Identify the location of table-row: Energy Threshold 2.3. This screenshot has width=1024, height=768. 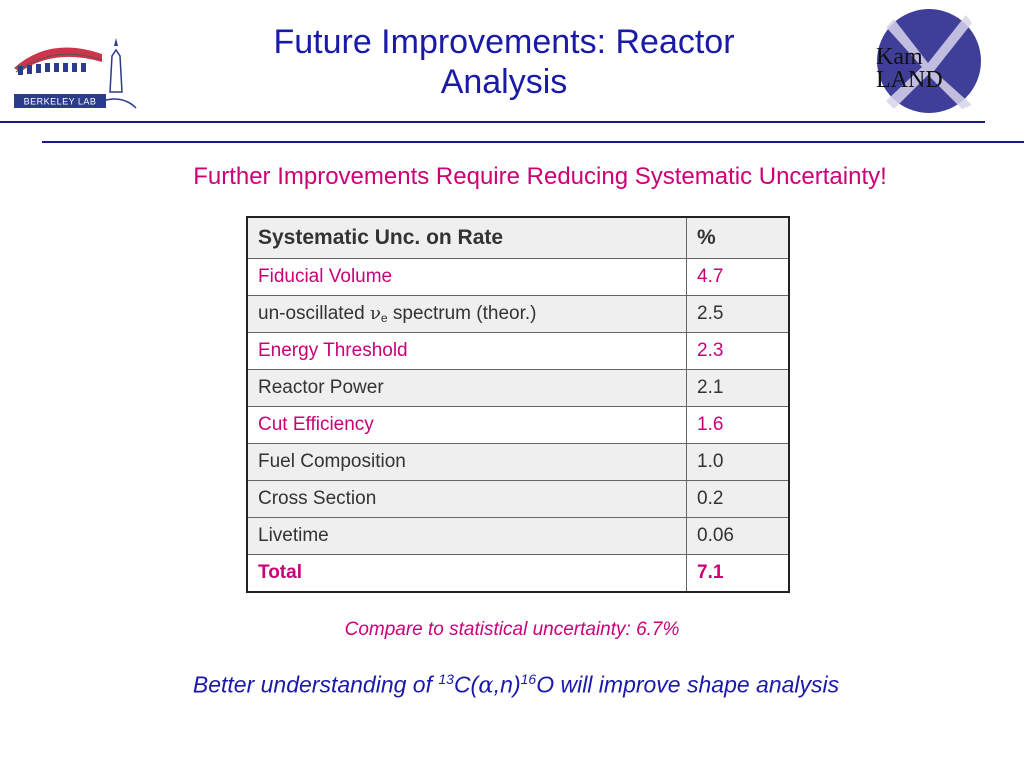
(518, 351).